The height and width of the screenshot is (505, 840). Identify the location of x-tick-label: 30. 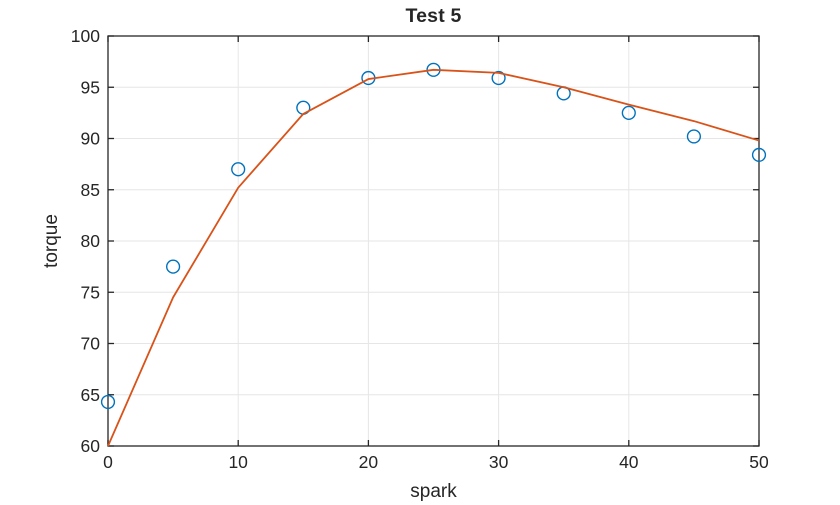
(499, 462).